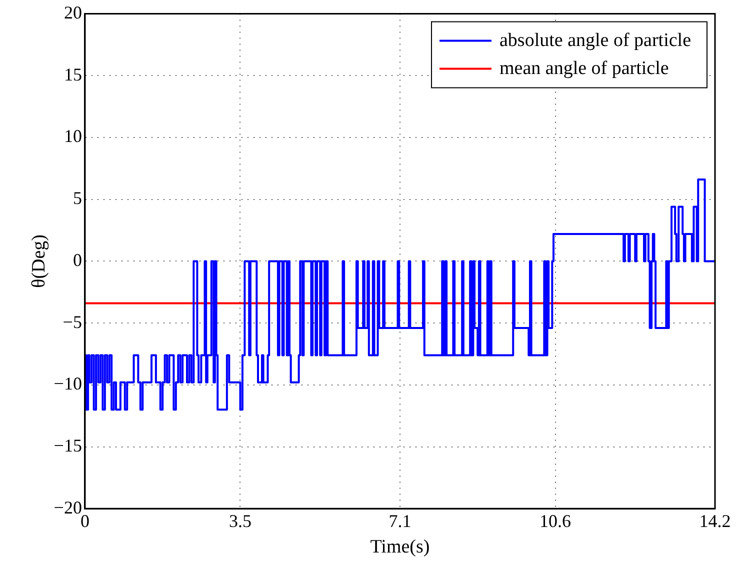 This screenshot has height=567, width=737. I want to click on x-tick-label: 10.6, so click(556, 521).